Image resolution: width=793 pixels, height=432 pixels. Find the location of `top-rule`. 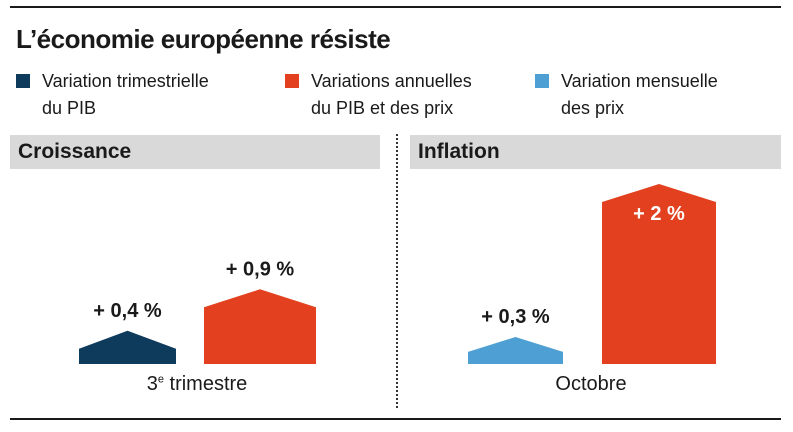

top-rule is located at coordinates (395, 7).